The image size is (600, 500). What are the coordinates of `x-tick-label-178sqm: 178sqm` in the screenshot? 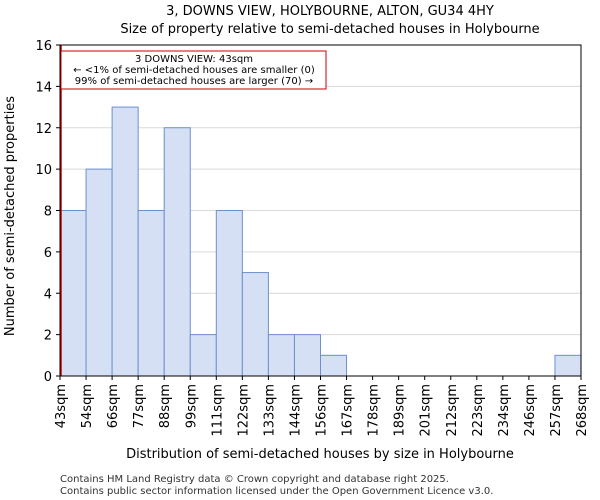 It's located at (374, 410).